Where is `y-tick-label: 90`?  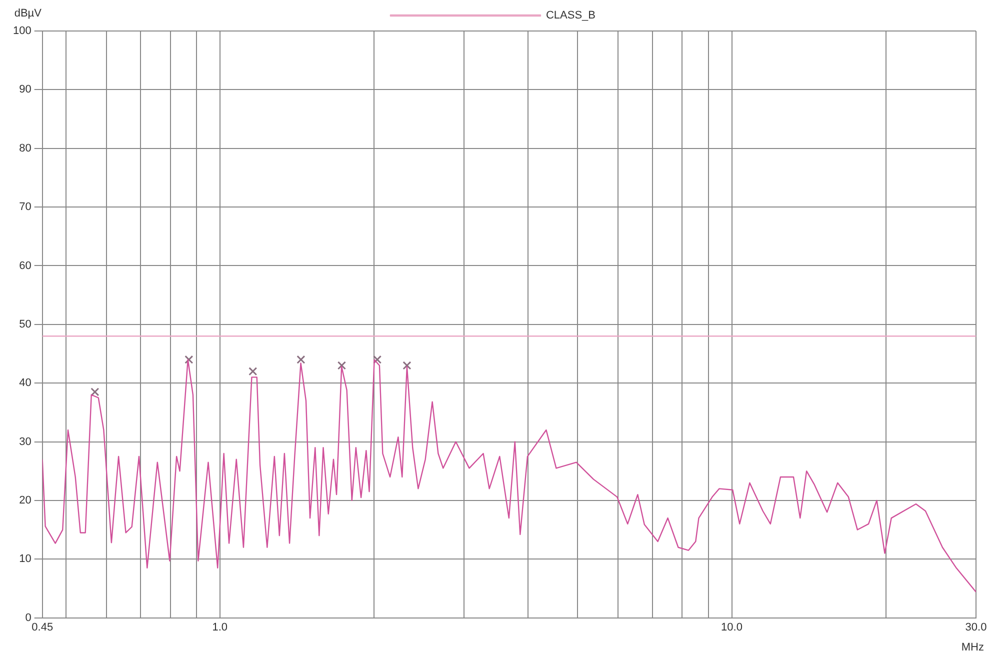
y-tick-label: 90 is located at coordinates (25, 90).